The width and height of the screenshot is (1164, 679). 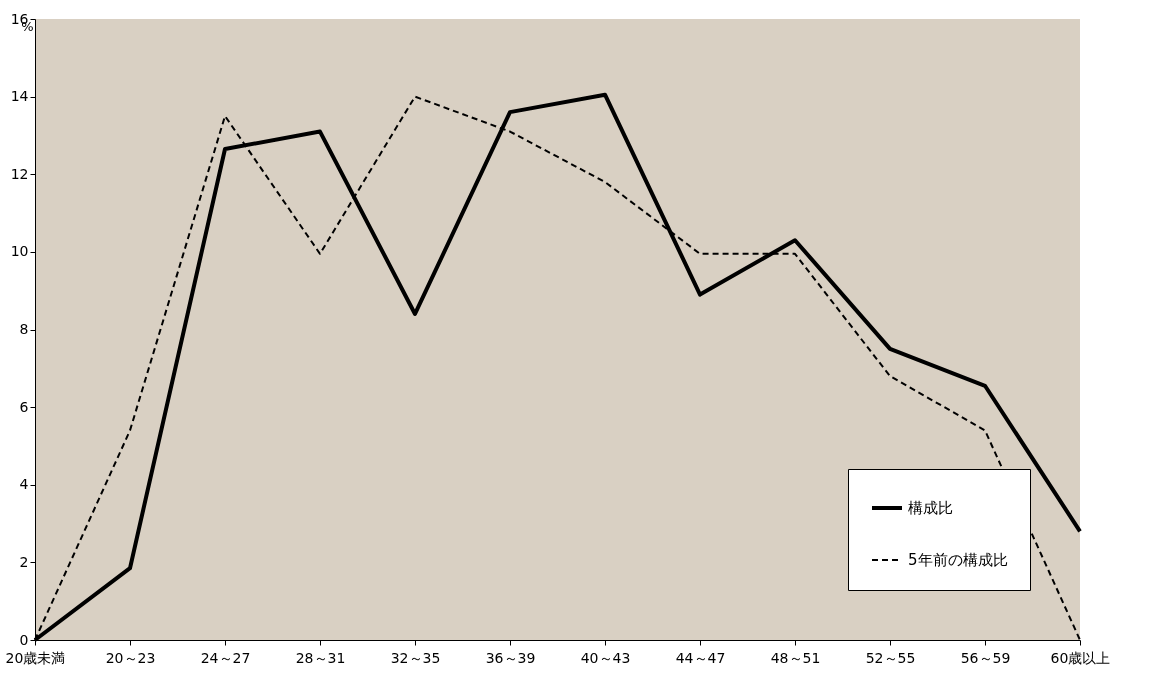 What do you see at coordinates (24, 639) in the screenshot?
I see `y-tick-label: 0` at bounding box center [24, 639].